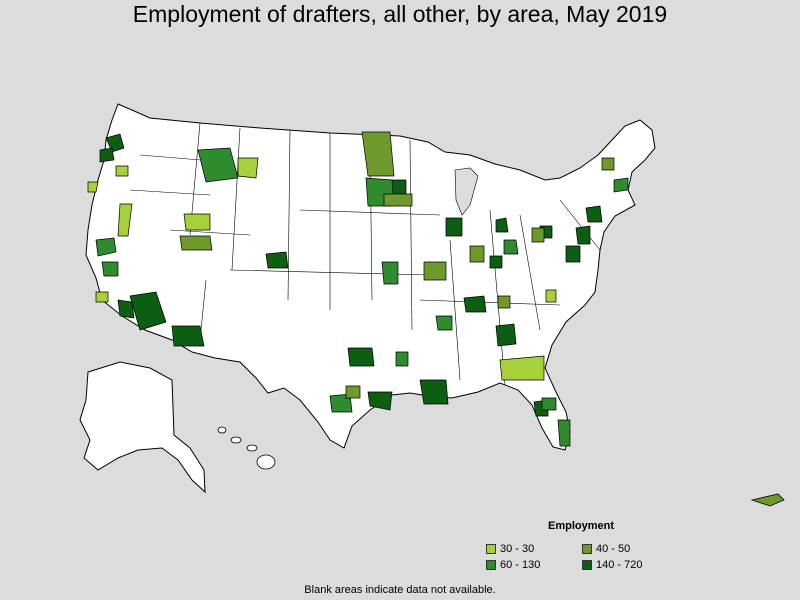  I want to click on area-idaho, so click(110, 269).